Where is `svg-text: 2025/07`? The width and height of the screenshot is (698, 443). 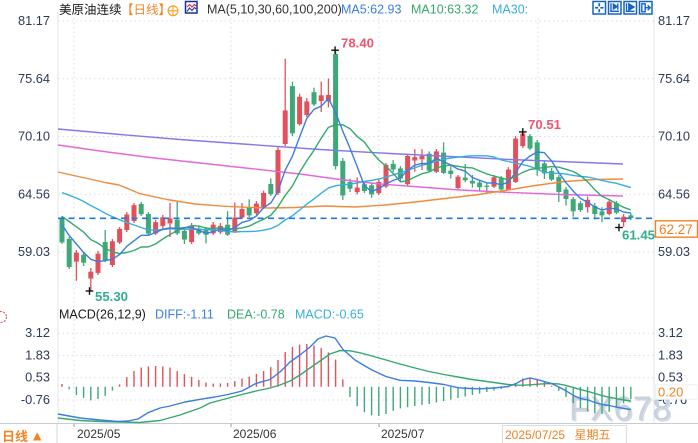 svg-text: 2025/07 is located at coordinates (403, 434).